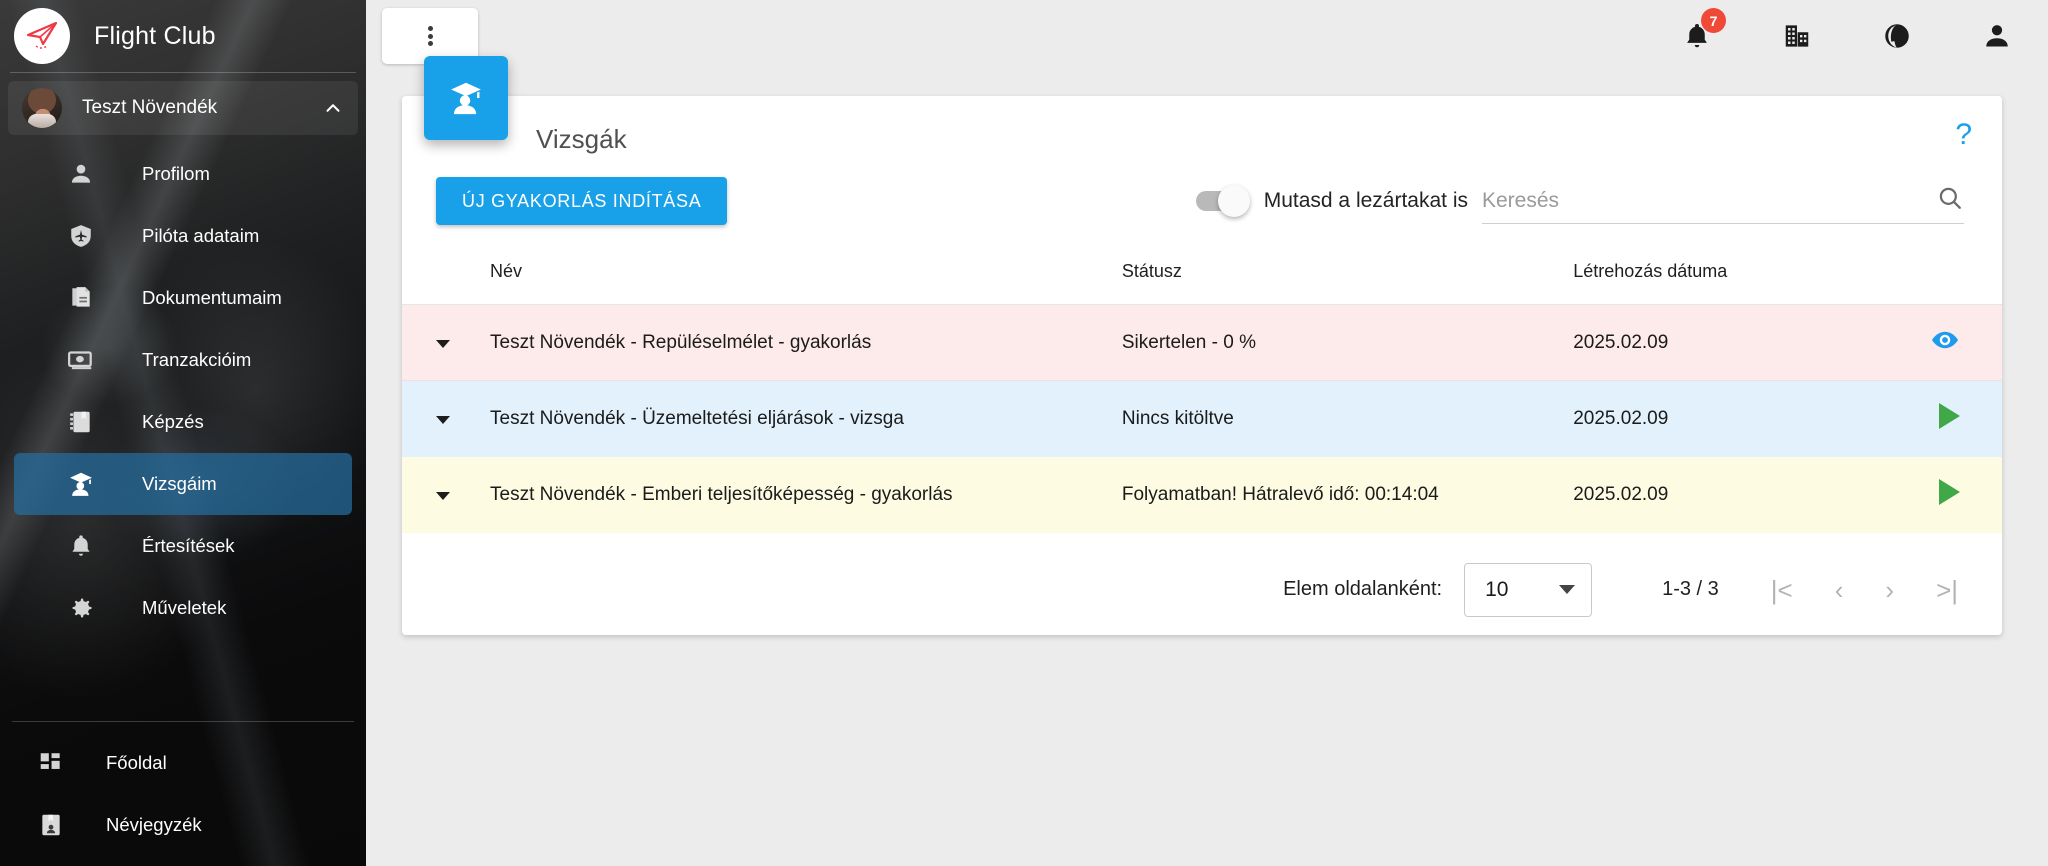 This screenshot has height=866, width=2048. I want to click on shield-plane-icon, so click(81, 236).